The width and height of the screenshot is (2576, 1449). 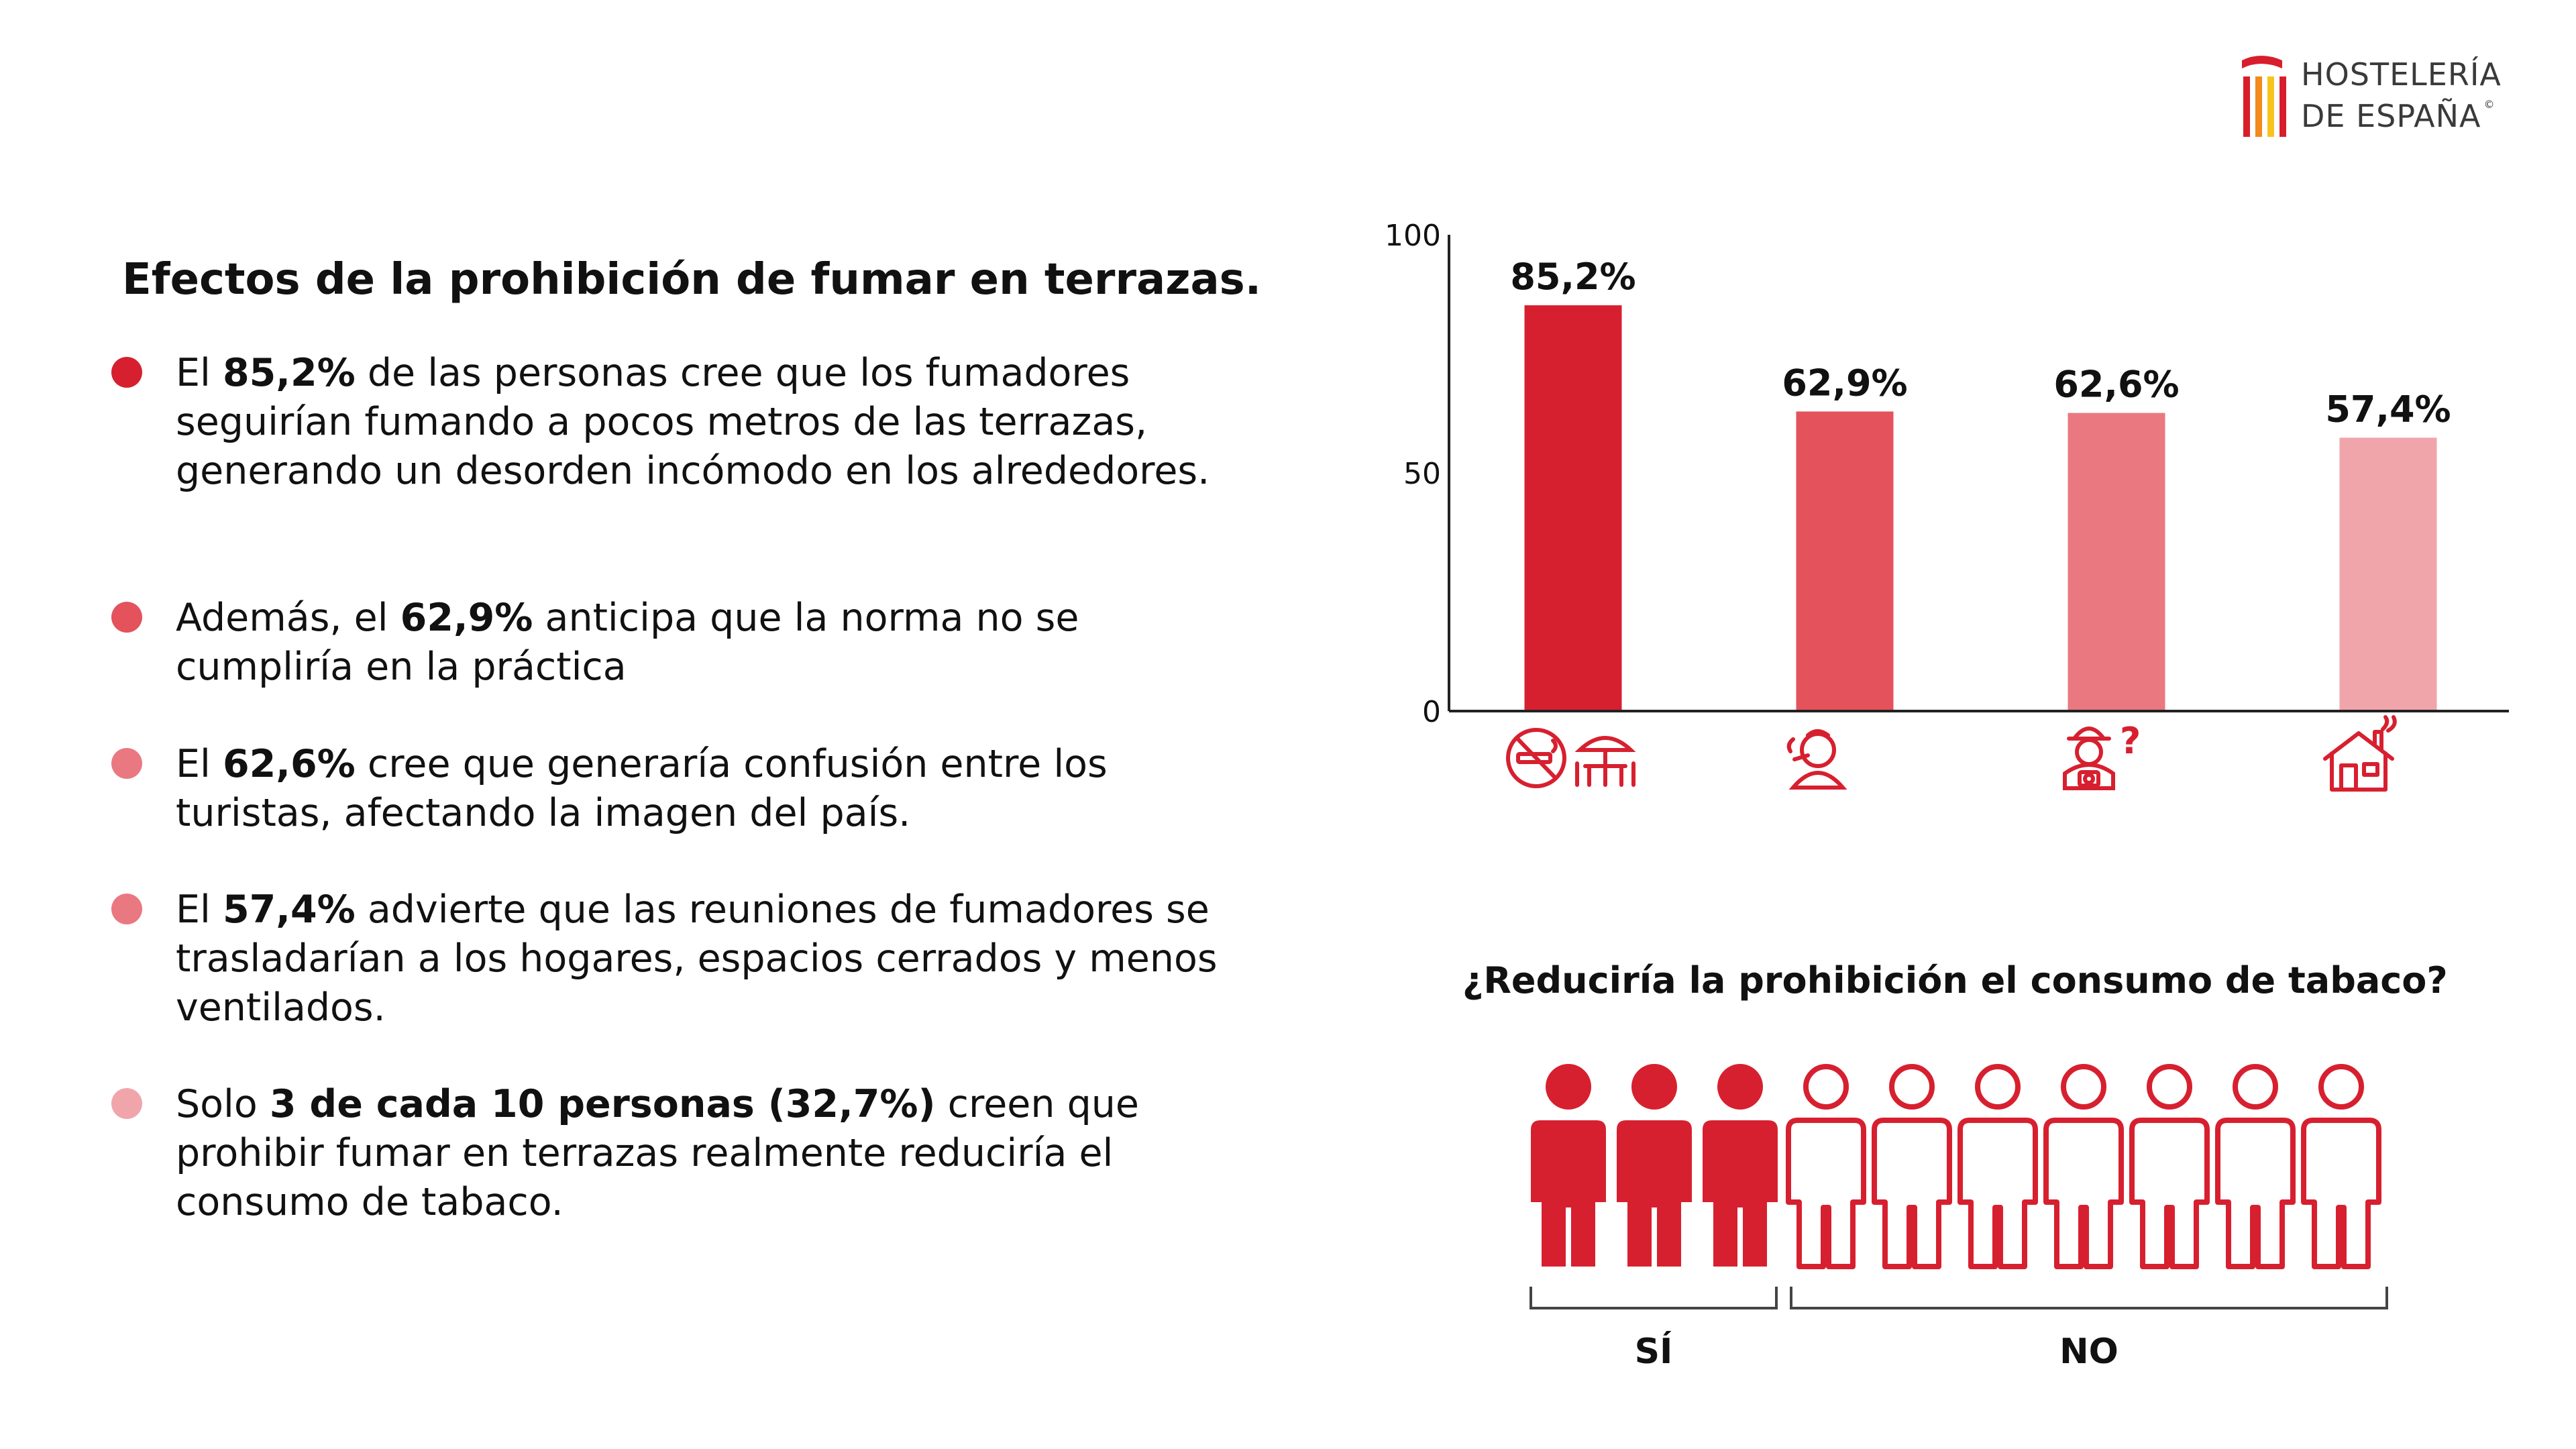 What do you see at coordinates (1980, 507) in the screenshot?
I see `chart-bars` at bounding box center [1980, 507].